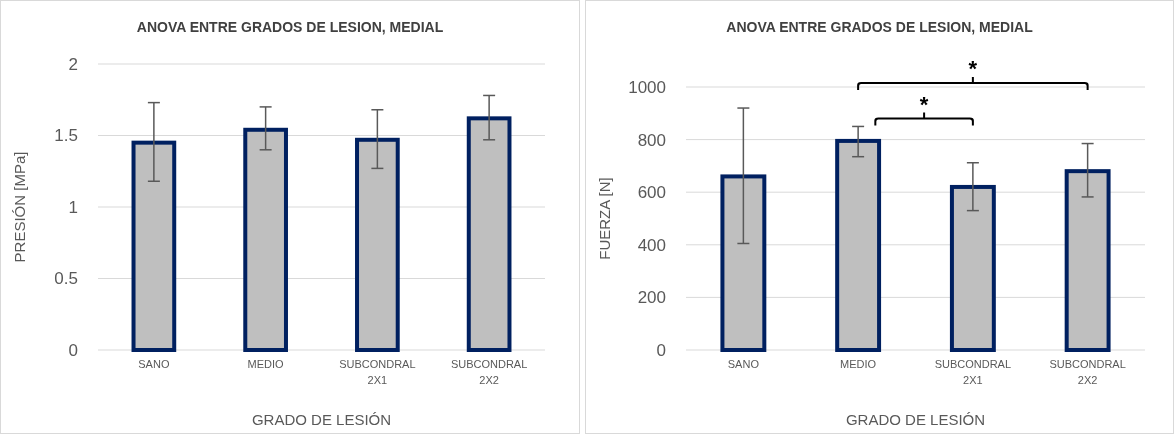 This screenshot has height=434, width=1174. Describe the element at coordinates (651, 193) in the screenshot. I see `y-tick-label: 600` at that location.